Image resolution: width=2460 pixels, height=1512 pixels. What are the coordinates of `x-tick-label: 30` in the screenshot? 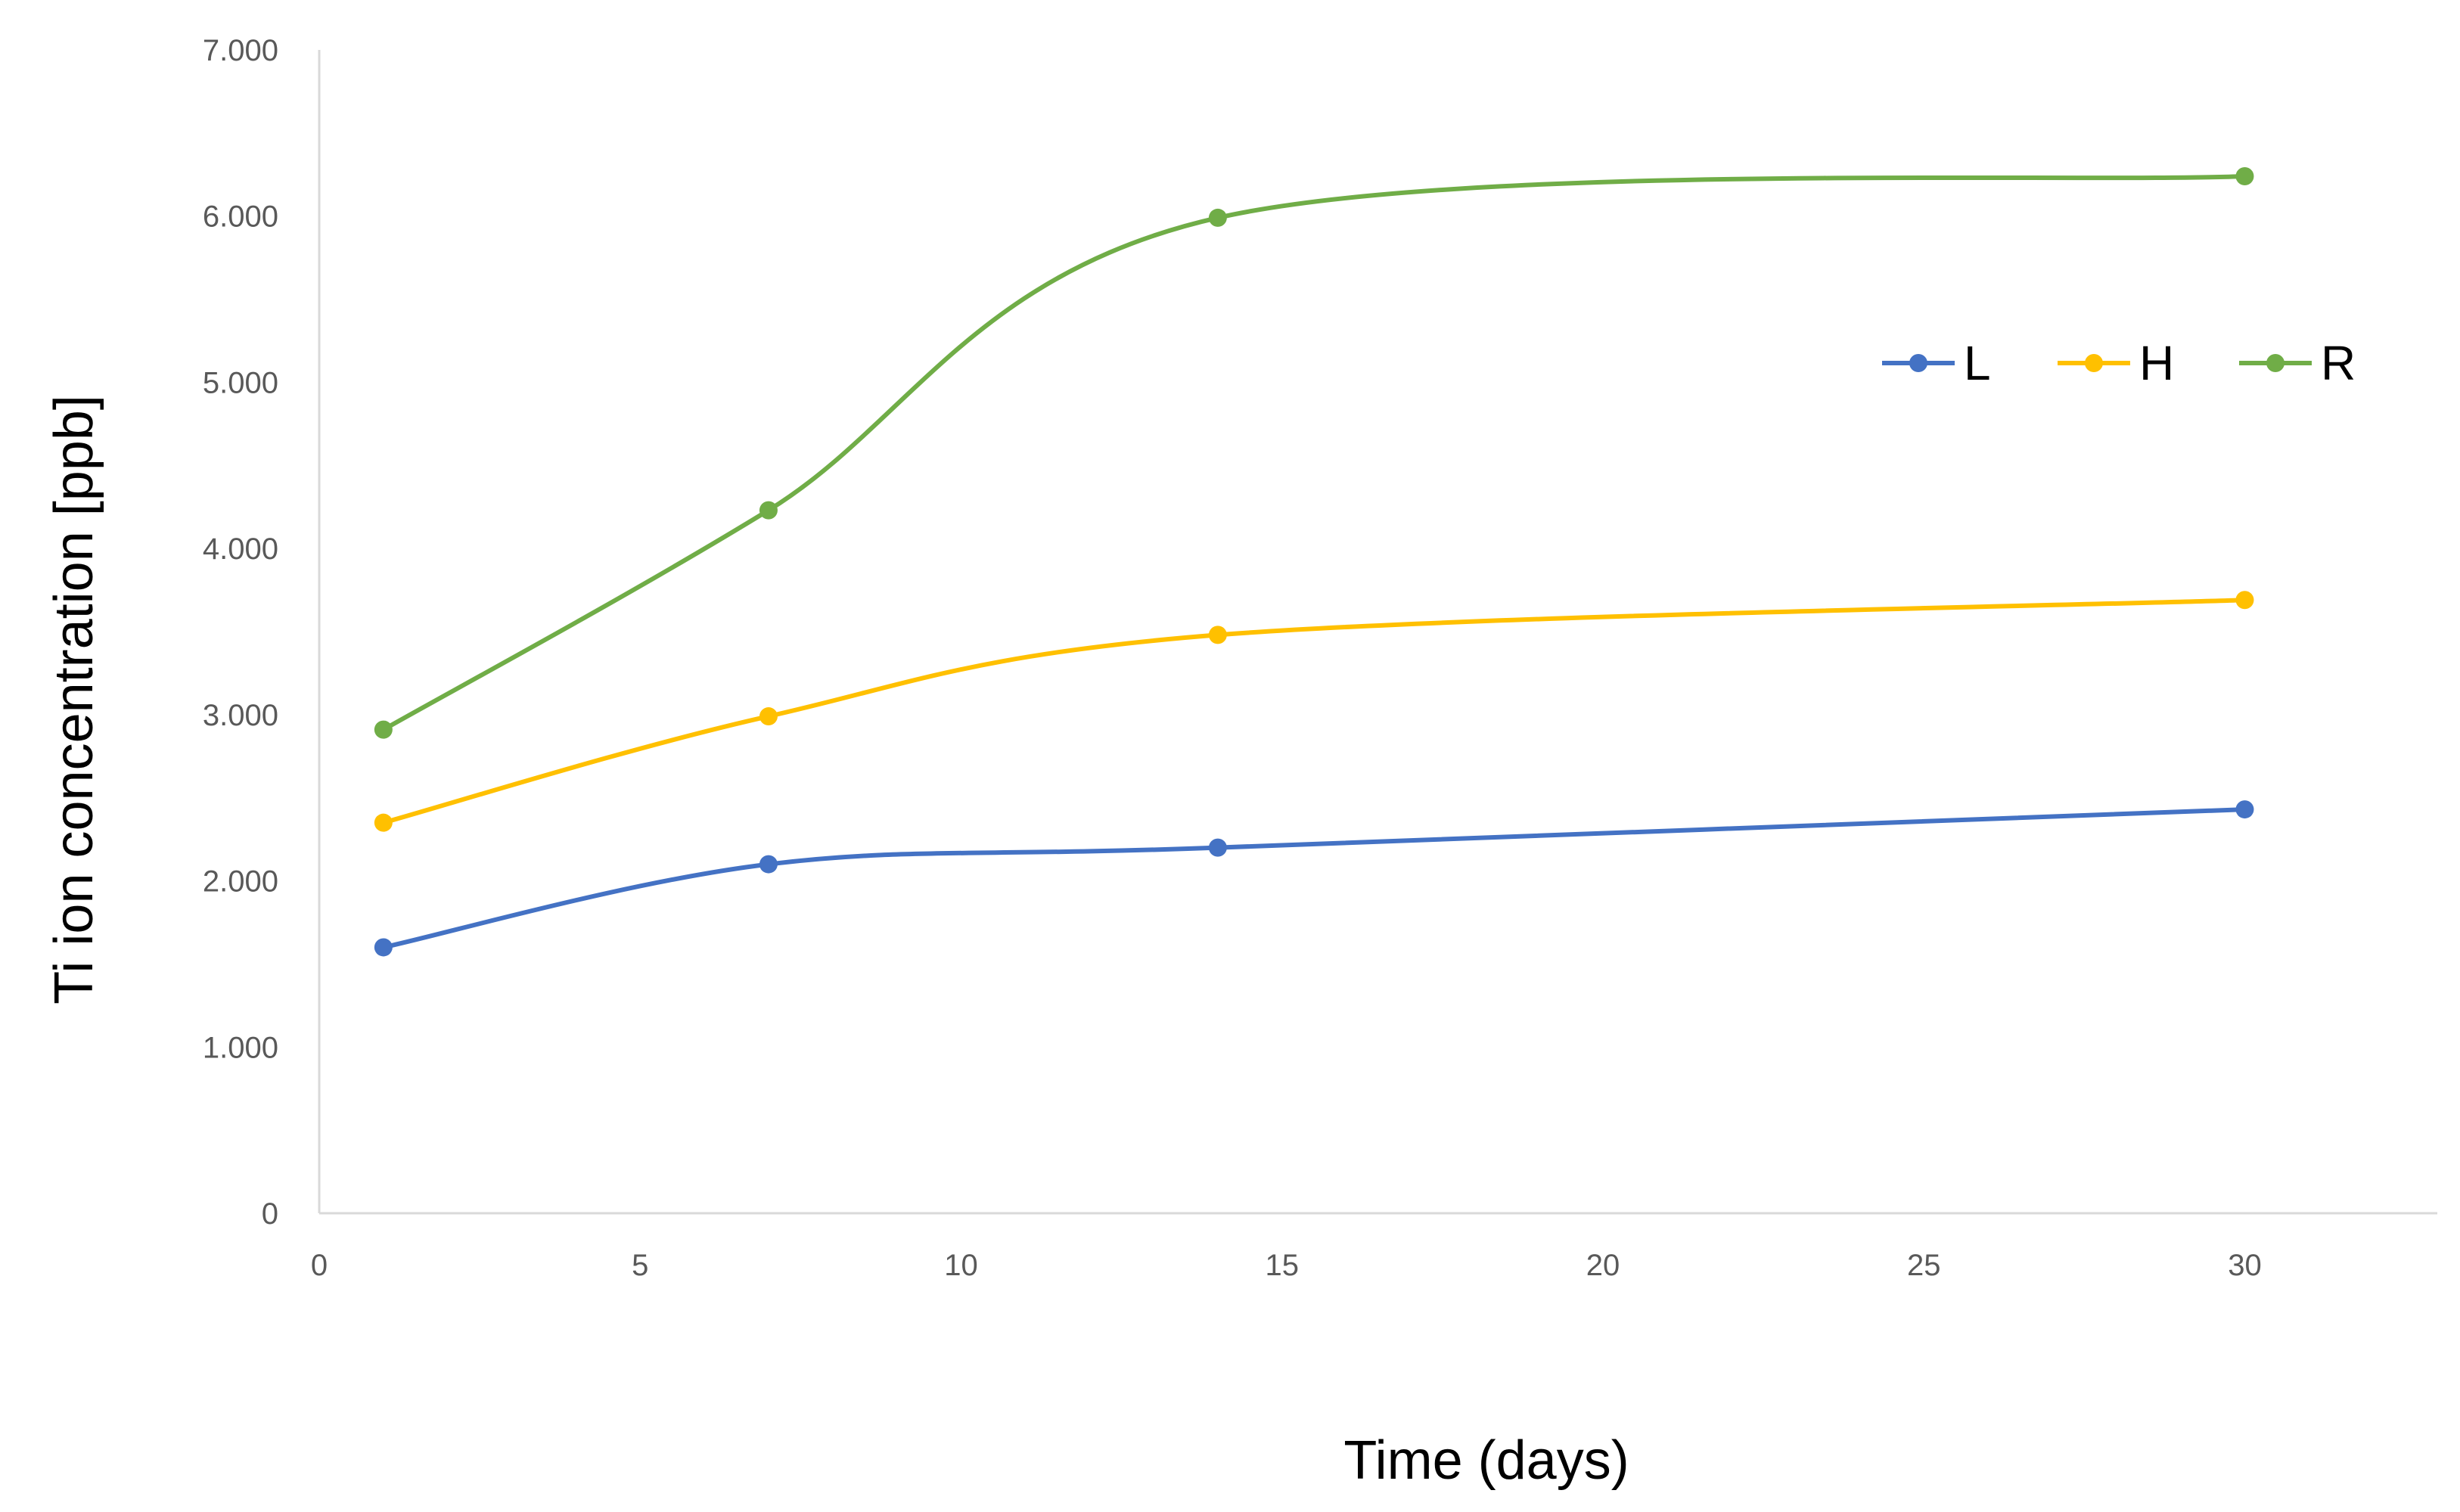 It's located at (2245, 1265).